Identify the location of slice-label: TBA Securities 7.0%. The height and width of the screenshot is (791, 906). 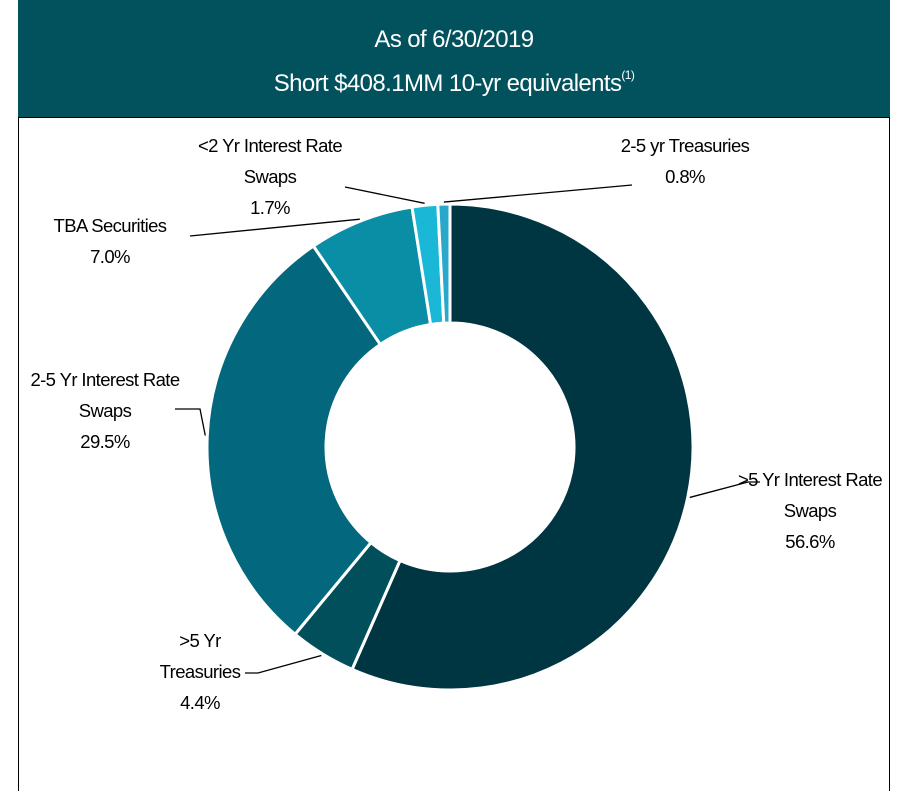
(110, 241).